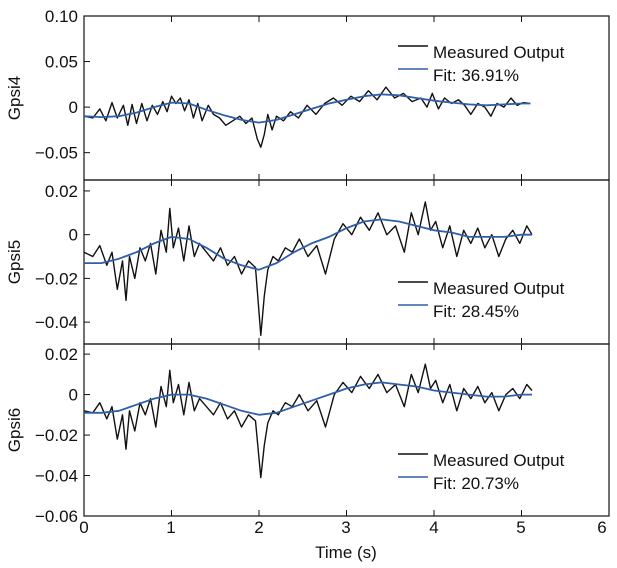  I want to click on x-tick-label-0: 0, so click(83, 527).